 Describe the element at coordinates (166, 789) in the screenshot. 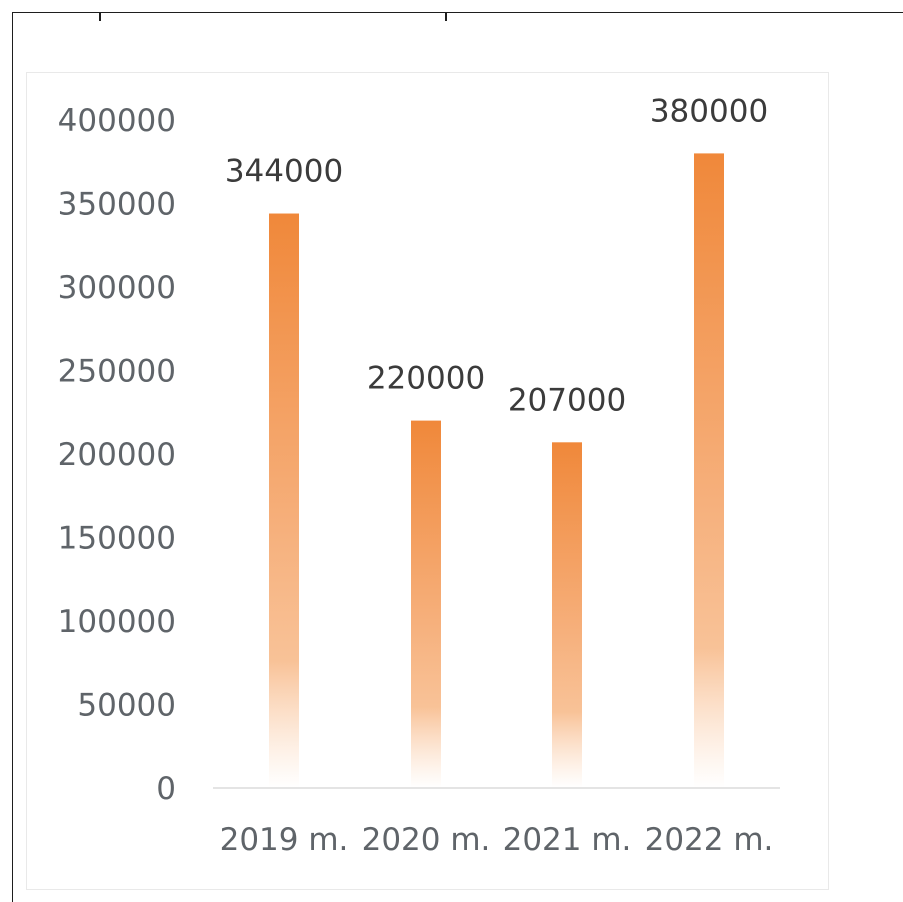

I see `y-tick-label: 0` at that location.